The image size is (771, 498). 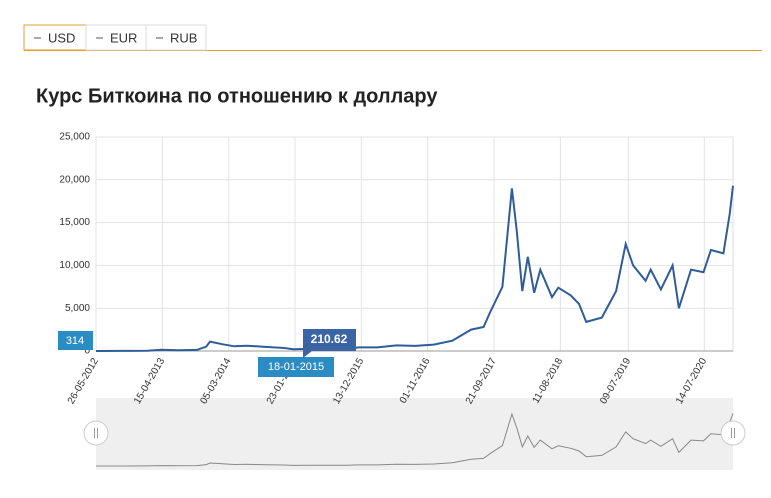 What do you see at coordinates (123, 37) in the screenshot?
I see `tab-label: EUR` at bounding box center [123, 37].